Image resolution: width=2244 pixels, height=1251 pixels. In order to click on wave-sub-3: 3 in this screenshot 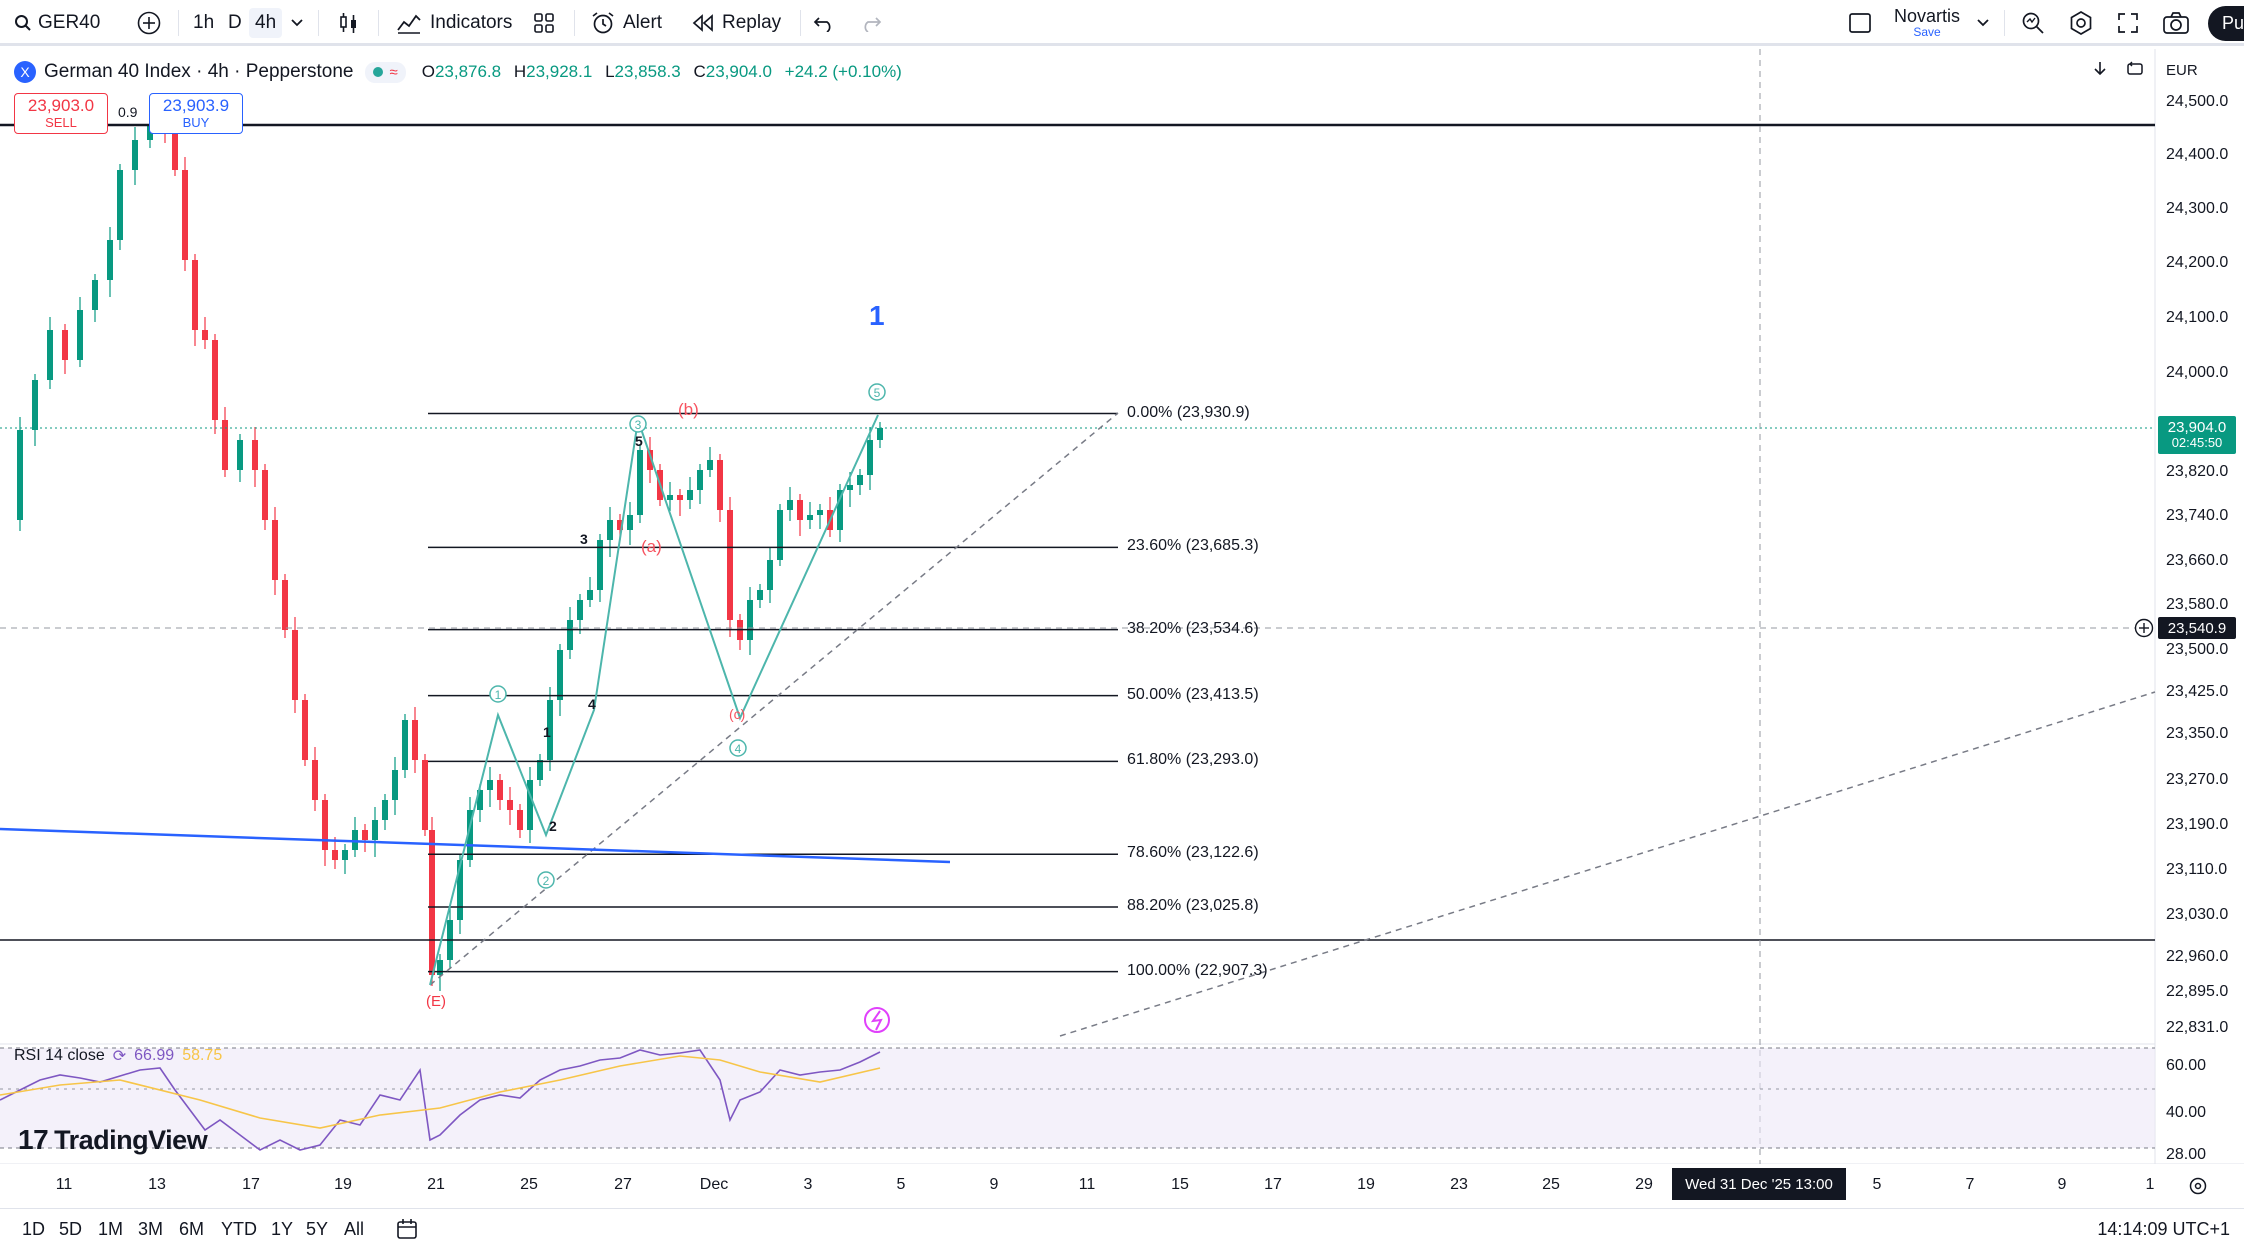, I will do `click(584, 539)`.